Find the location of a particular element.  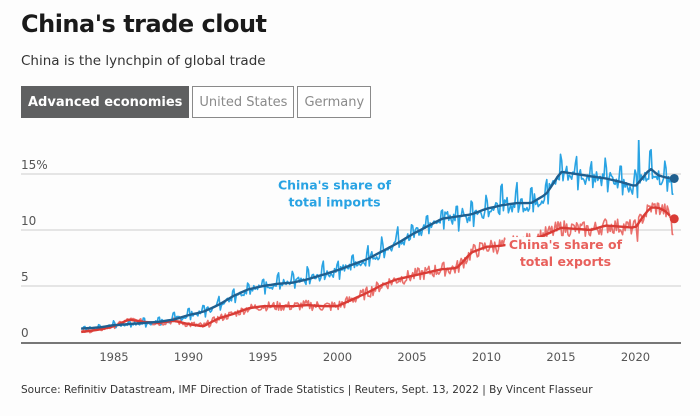

x-tick-label: 2020 is located at coordinates (635, 357).